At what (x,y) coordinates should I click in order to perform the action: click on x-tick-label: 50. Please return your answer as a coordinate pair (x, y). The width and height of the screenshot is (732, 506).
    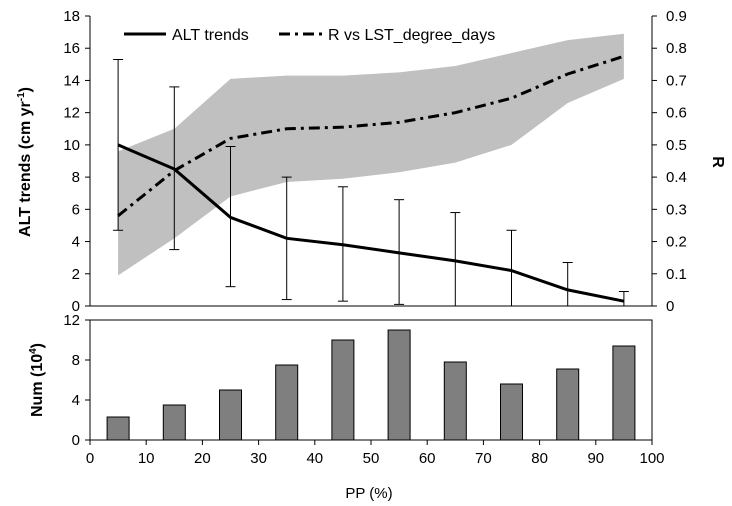
    Looking at the image, I should click on (371, 458).